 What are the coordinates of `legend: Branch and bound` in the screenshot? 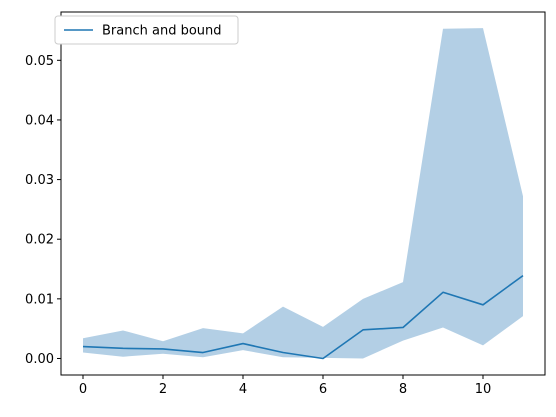 It's located at (146, 30).